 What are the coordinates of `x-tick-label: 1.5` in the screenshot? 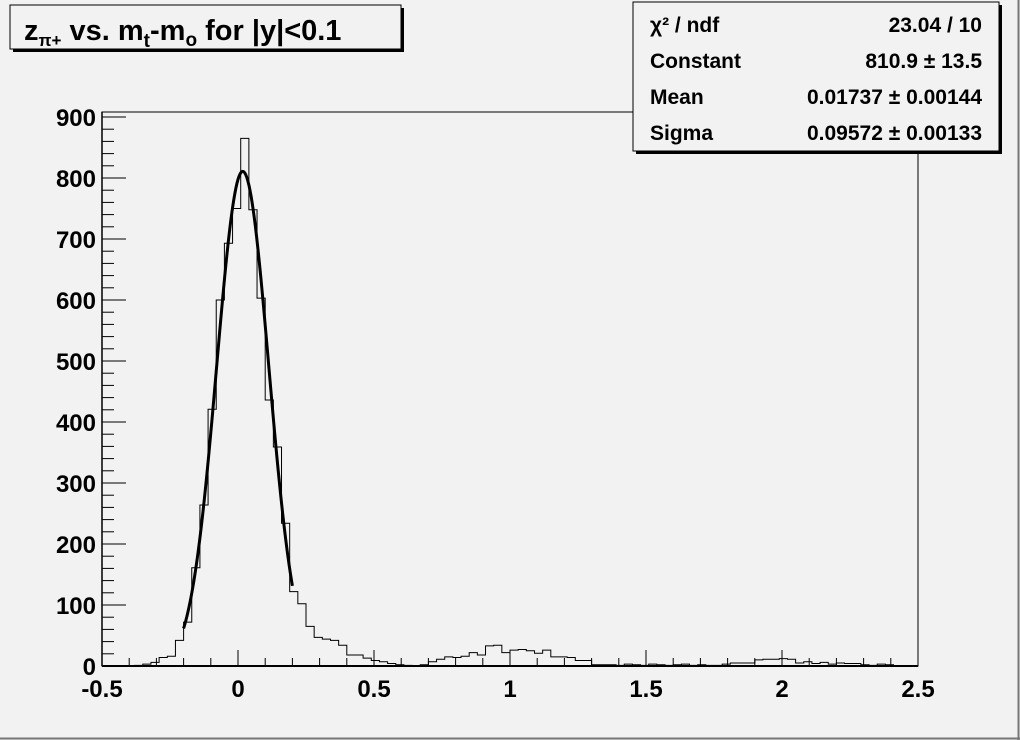 It's located at (645, 689).